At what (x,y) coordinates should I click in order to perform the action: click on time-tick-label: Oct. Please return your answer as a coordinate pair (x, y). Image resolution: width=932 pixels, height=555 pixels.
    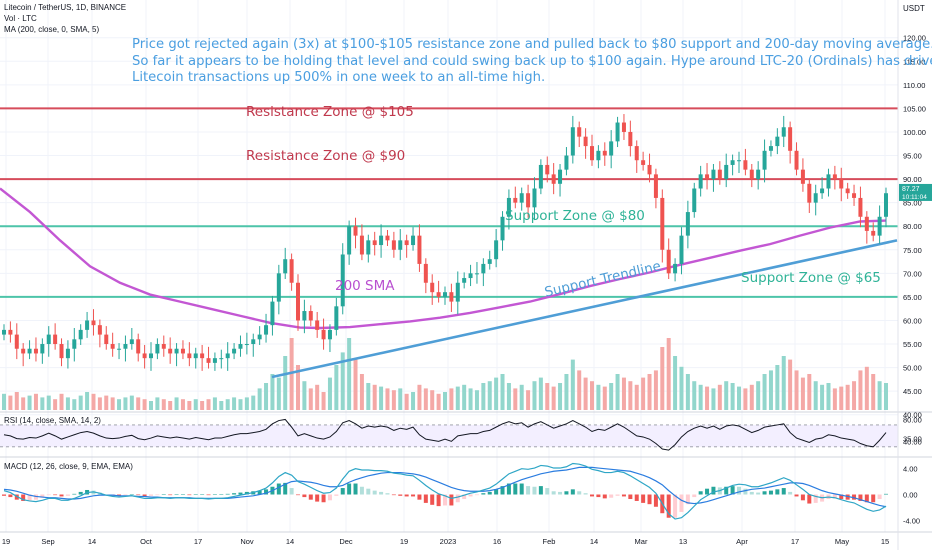
    Looking at the image, I should click on (146, 541).